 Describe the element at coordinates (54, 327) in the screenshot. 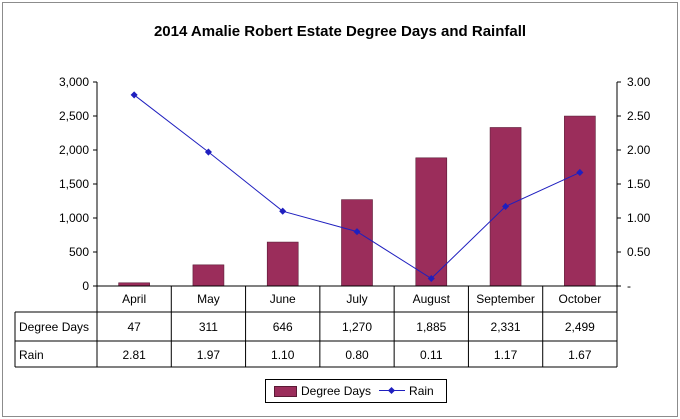

I see `table-row-label-degree-days: Degree Days` at that location.